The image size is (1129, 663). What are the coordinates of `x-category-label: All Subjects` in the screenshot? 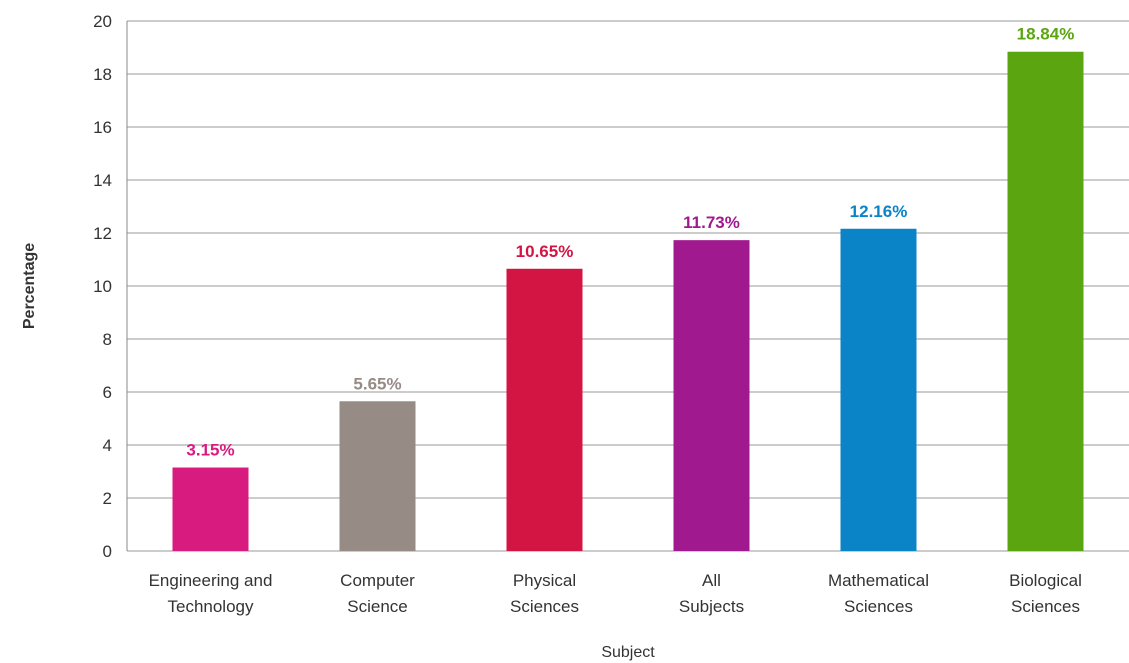 It's located at (711, 593).